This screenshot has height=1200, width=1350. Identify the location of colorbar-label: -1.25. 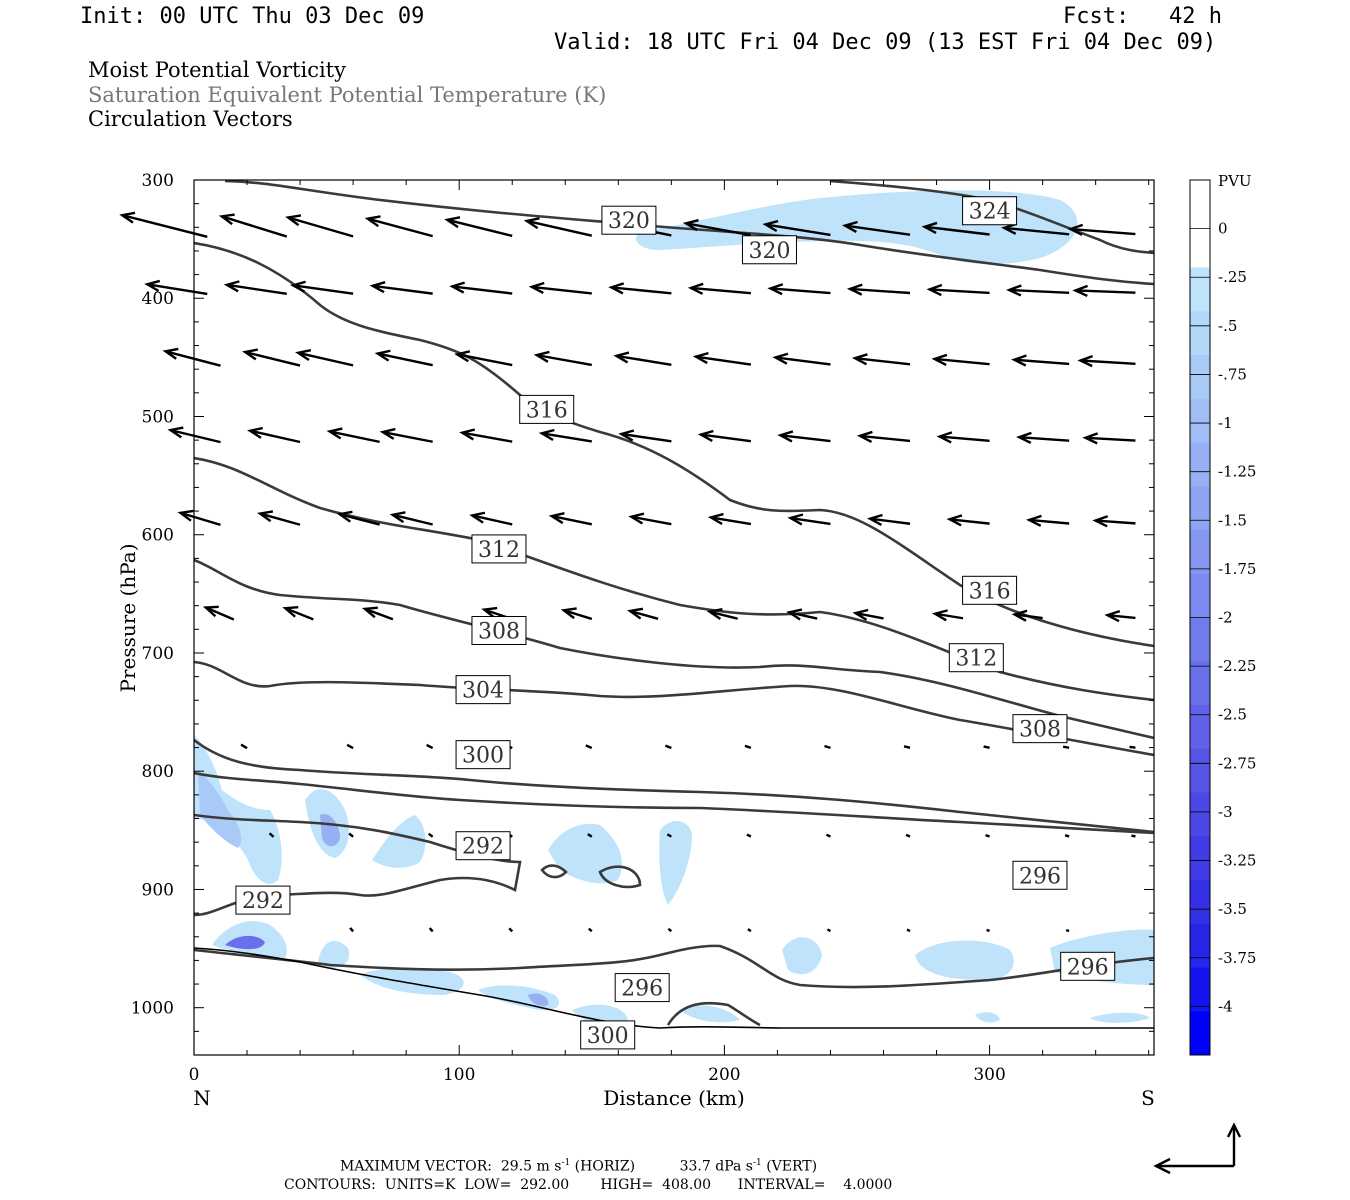
(1237, 472).